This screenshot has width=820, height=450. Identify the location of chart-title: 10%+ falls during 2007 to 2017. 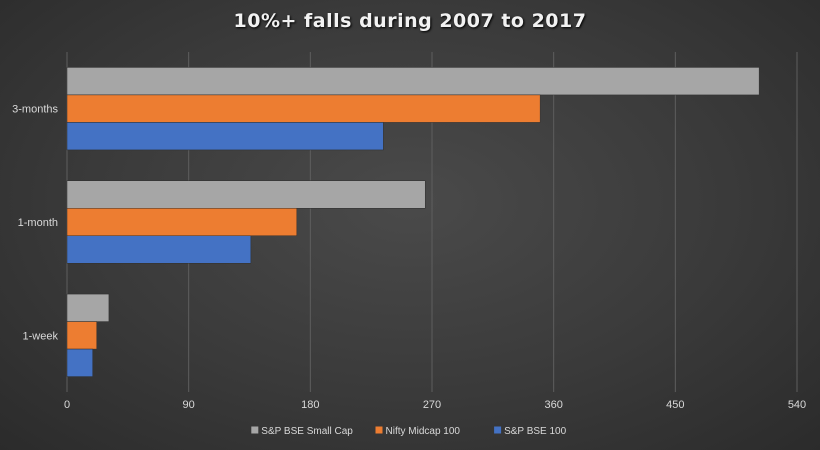
(410, 21).